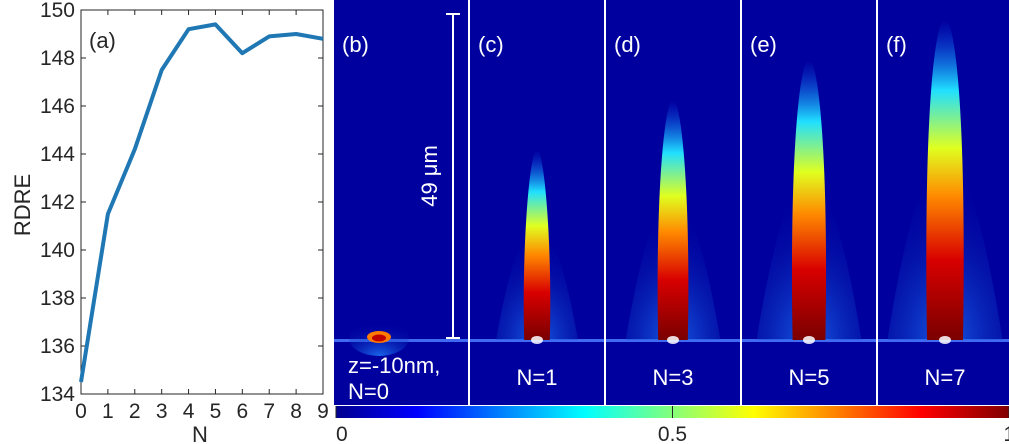 This screenshot has height=444, width=1009. What do you see at coordinates (102, 40) in the screenshot?
I see `panel-label-a: (a)` at bounding box center [102, 40].